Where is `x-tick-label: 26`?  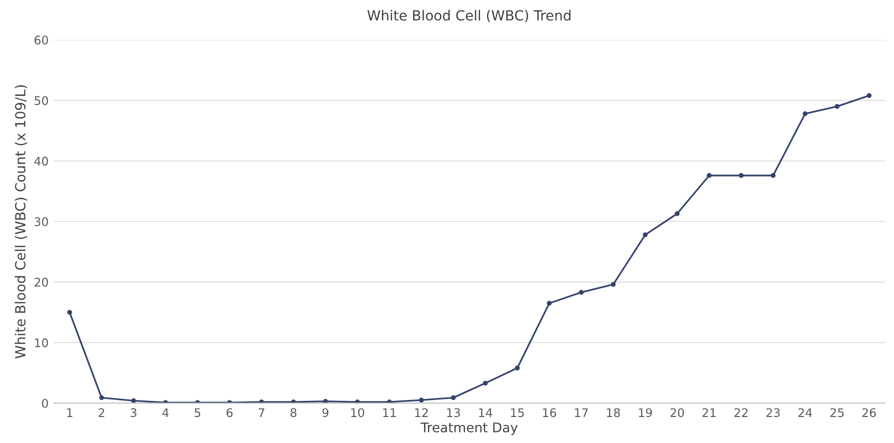
x-tick-label: 26 is located at coordinates (869, 413).